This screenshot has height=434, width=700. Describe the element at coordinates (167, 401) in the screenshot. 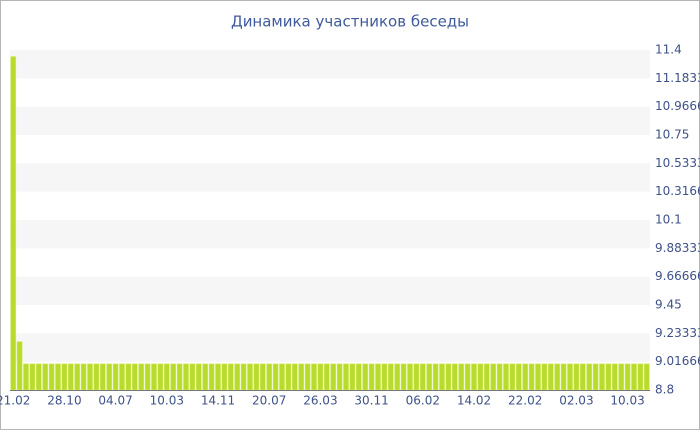

I see `x-tick-label: 10.03` at that location.